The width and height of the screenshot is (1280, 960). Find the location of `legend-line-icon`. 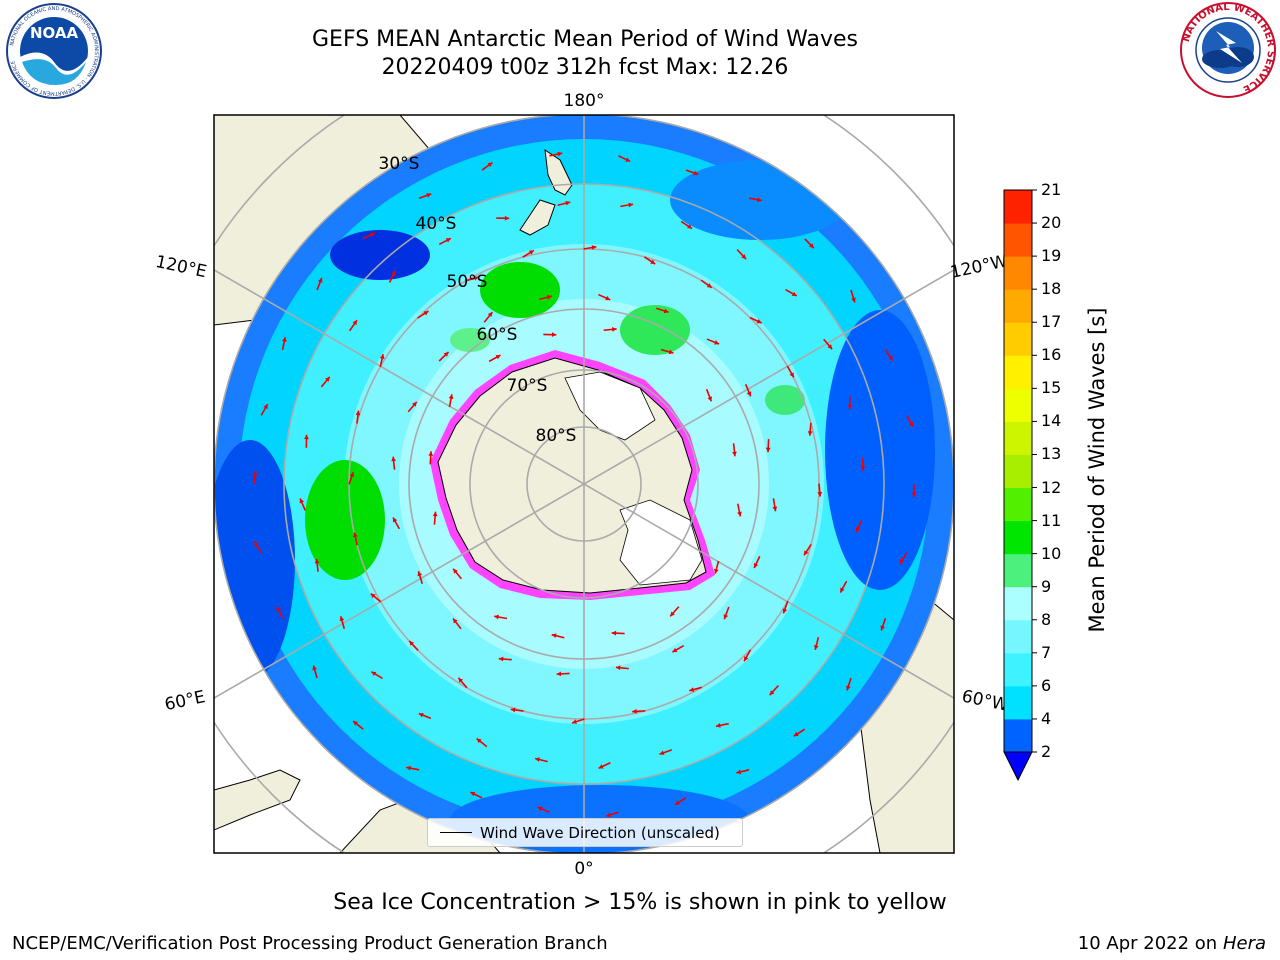

legend-line-icon is located at coordinates (456, 832).